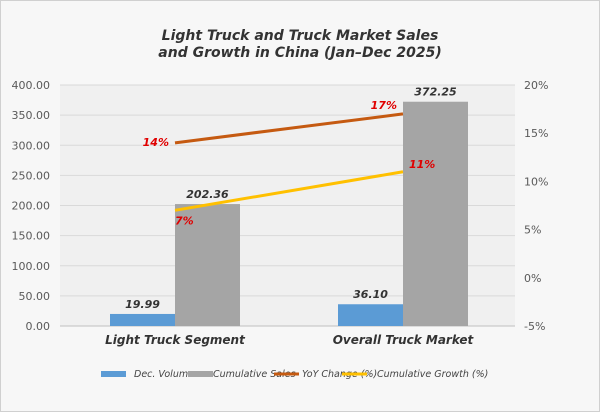  Describe the element at coordinates (31, 206) in the screenshot. I see `left-axis-tick: 200.00` at that location.